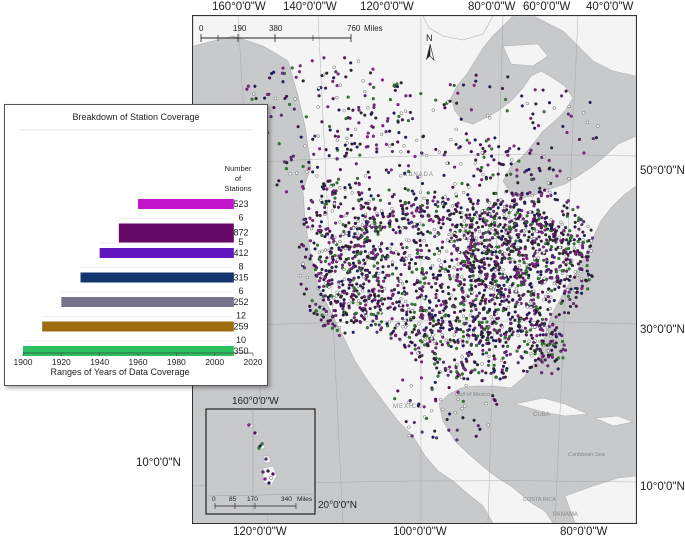 The height and width of the screenshot is (541, 685). Describe the element at coordinates (176, 362) in the screenshot. I see `chart-x-tick-label: 1980` at that location.